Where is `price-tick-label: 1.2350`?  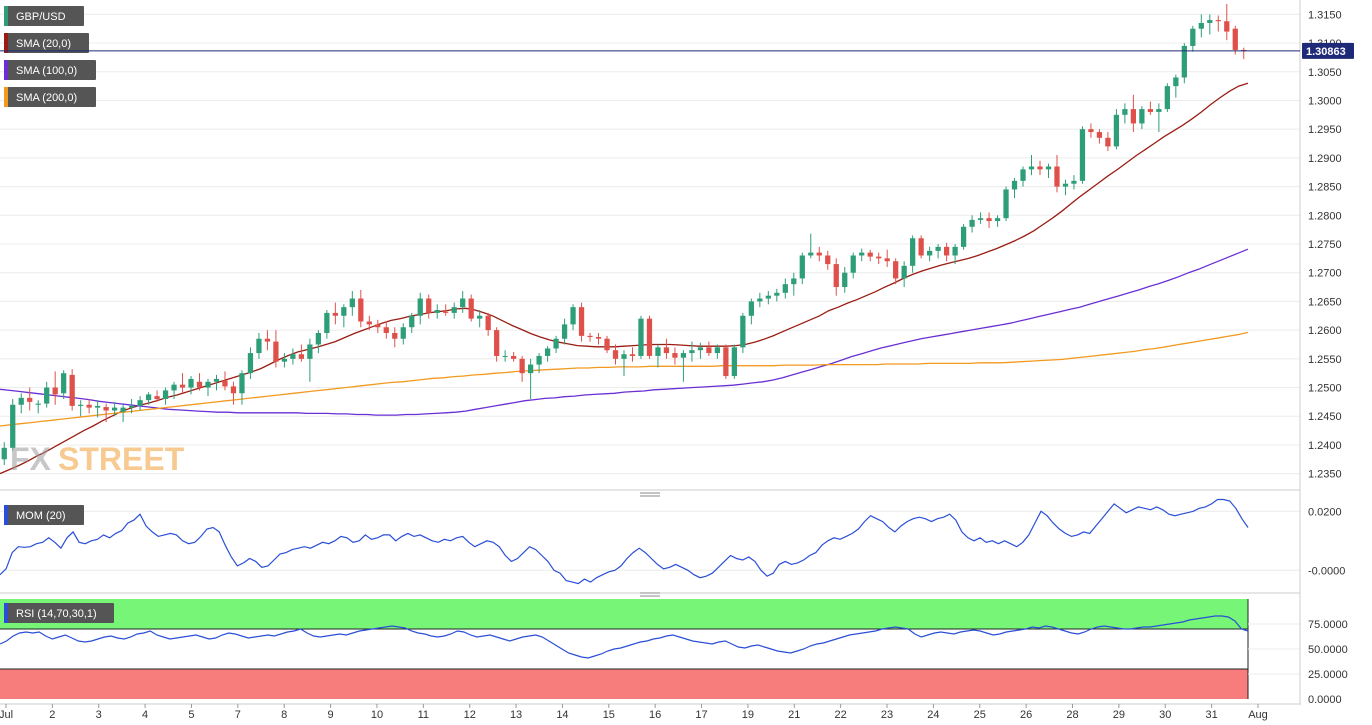 price-tick-label: 1.2350 is located at coordinates (1325, 475).